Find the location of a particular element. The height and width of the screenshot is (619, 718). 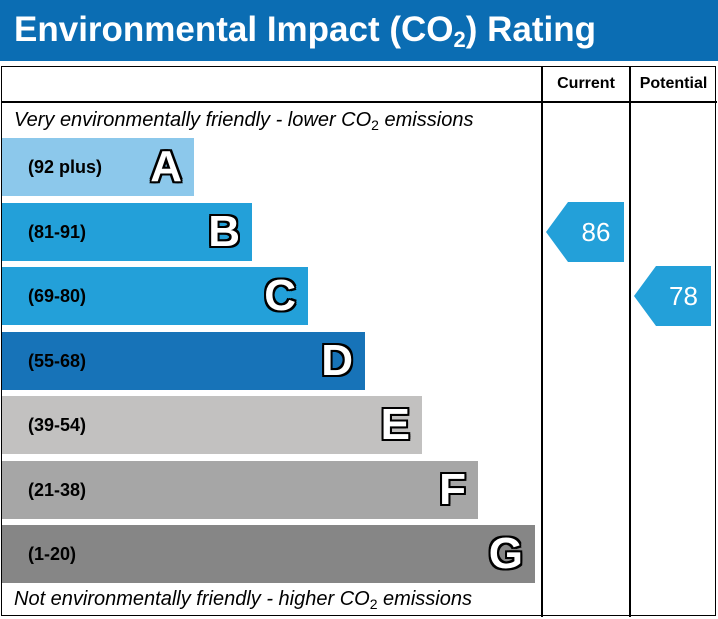

band-letter-label: G is located at coordinates (505, 553).